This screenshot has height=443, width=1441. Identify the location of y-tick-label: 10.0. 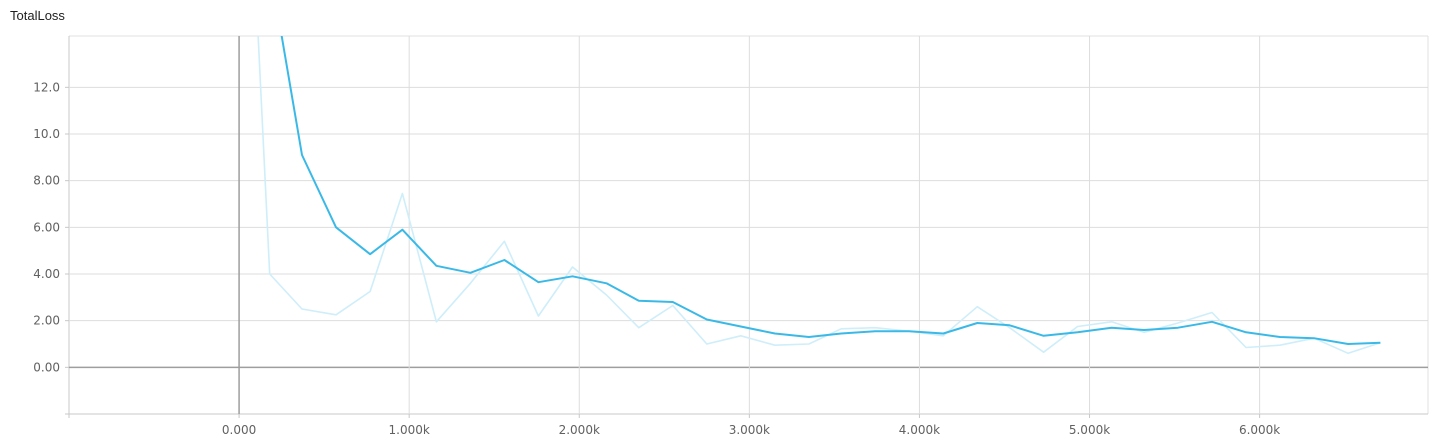
(46, 134).